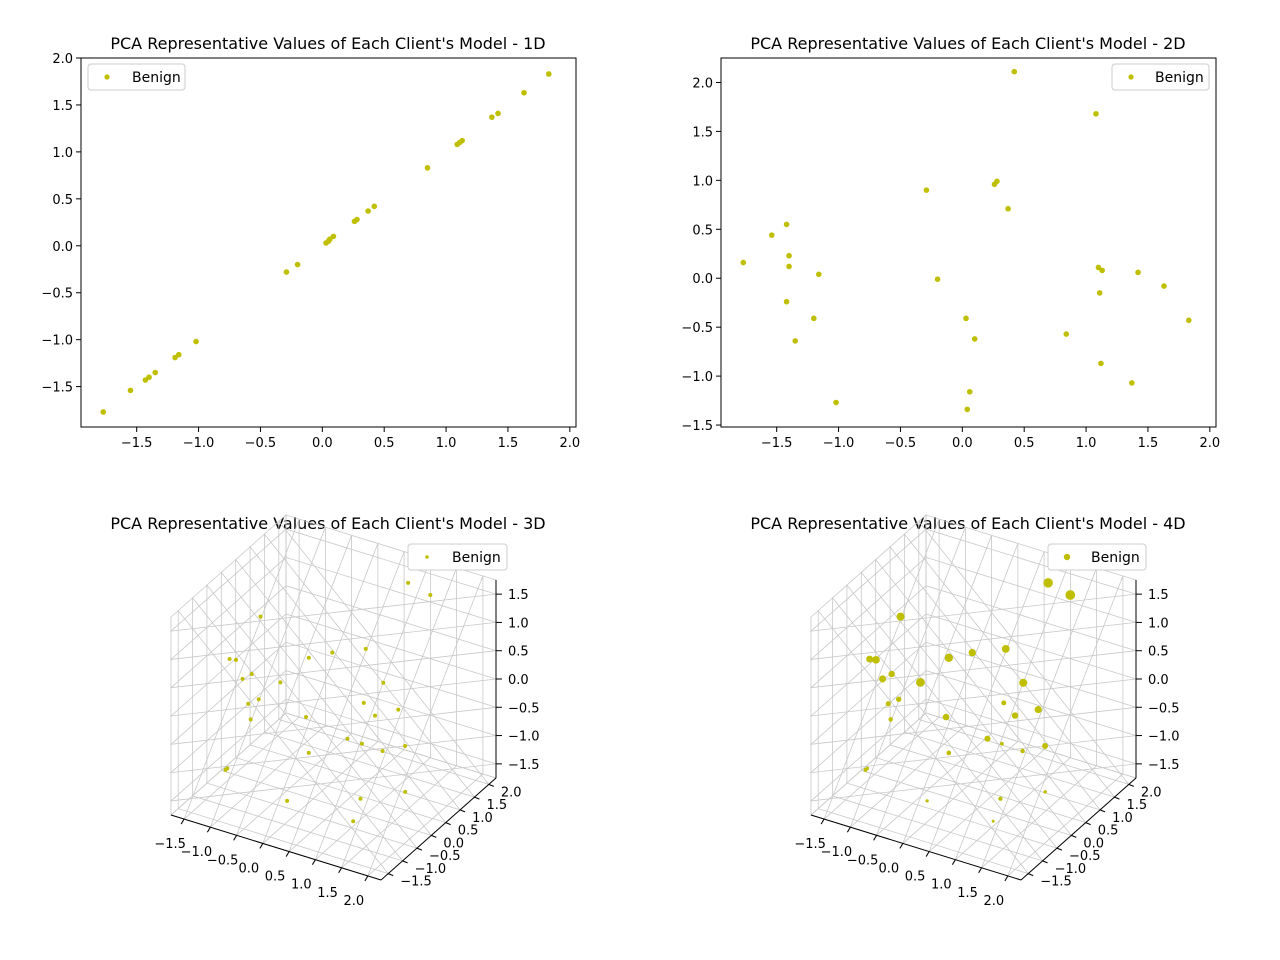 The width and height of the screenshot is (1280, 960). Describe the element at coordinates (457, 557) in the screenshot. I see `legend-3d: Benign` at that location.